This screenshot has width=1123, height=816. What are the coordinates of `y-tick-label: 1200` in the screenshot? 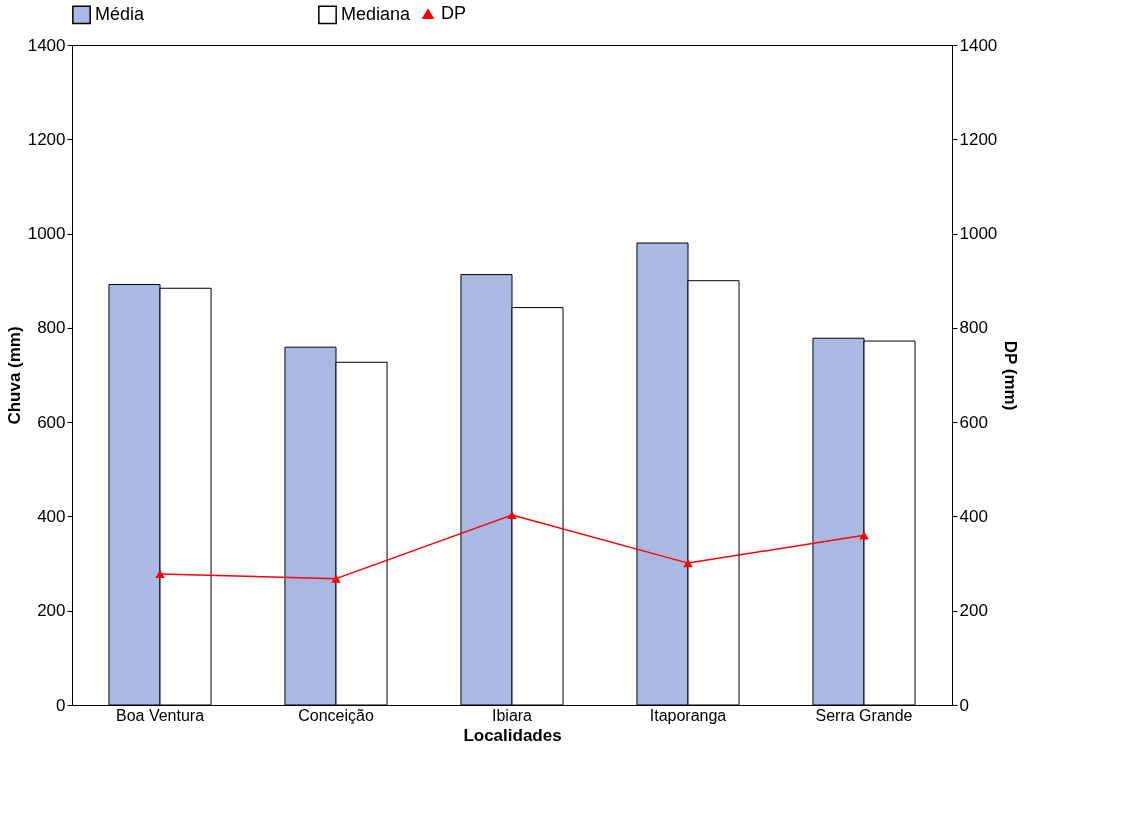 It's located at (46, 139).